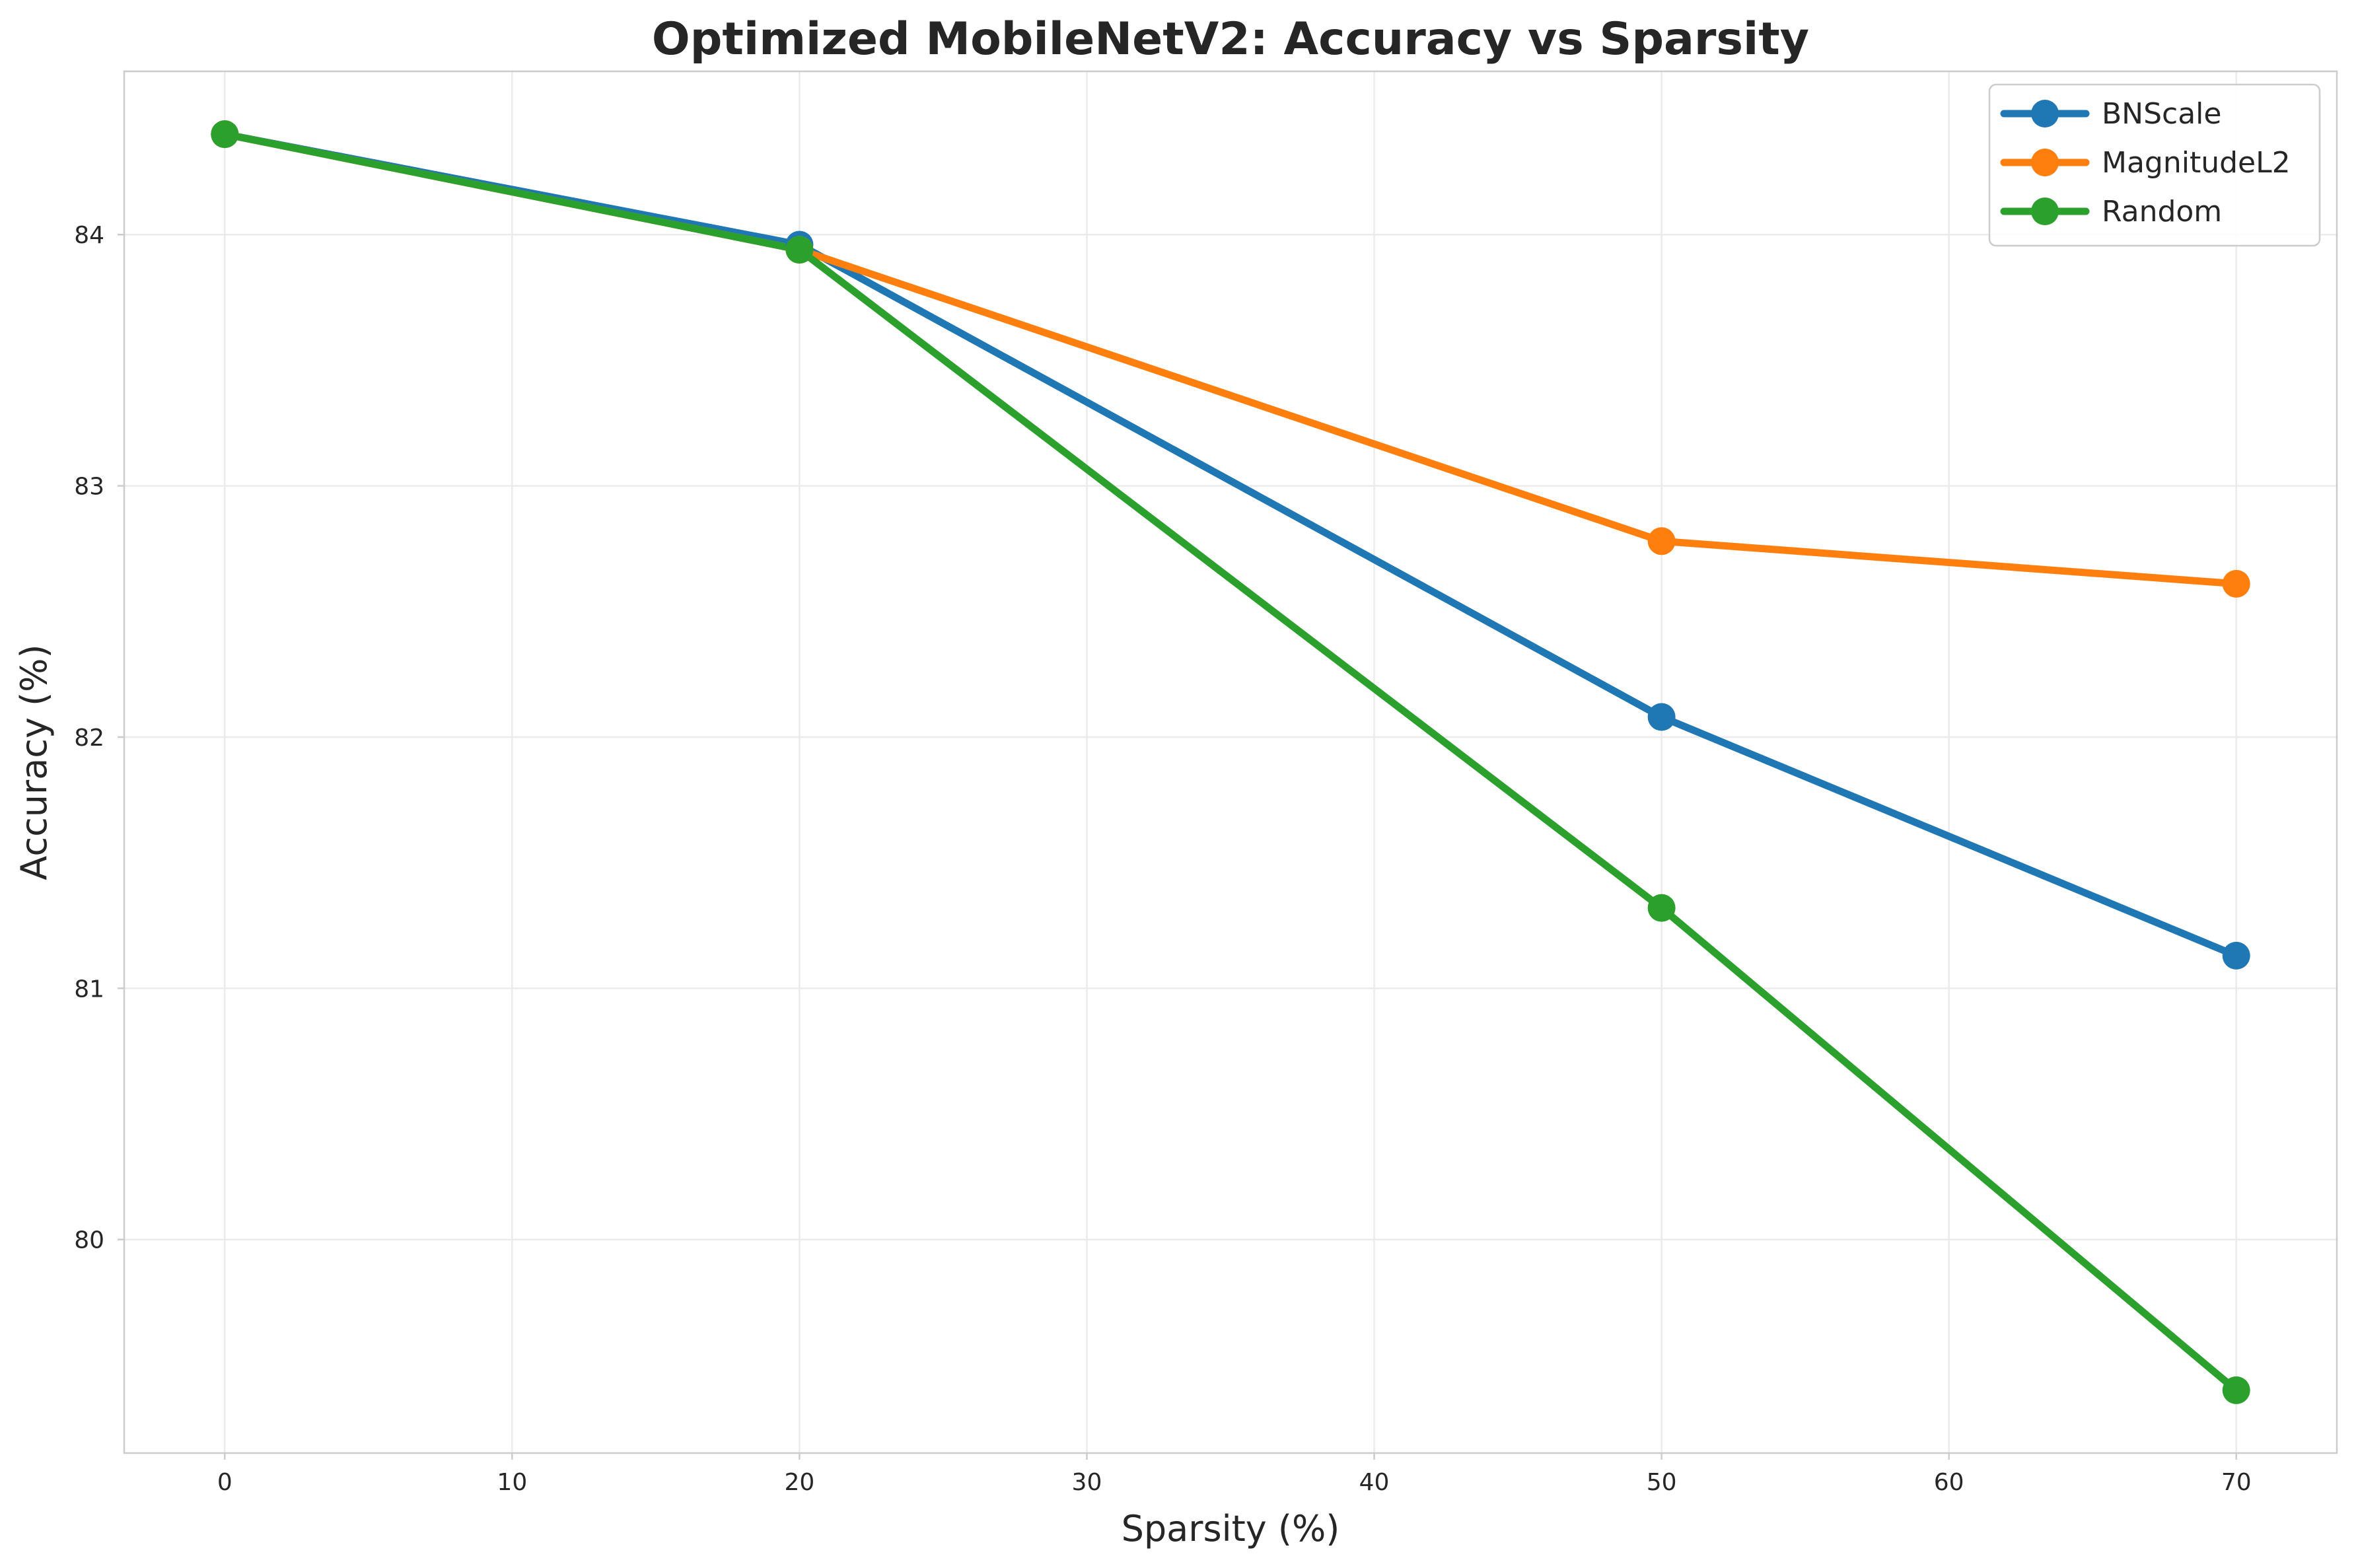 This screenshot has width=2358, height=1568. Describe the element at coordinates (2196, 163) in the screenshot. I see `legend-label-magnitudel2: MagnitudeL2` at that location.